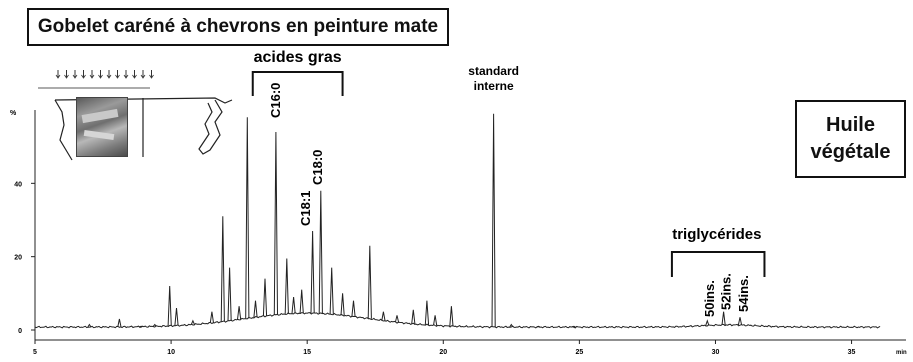 Image resolution: width=913 pixels, height=362 pixels. I want to click on c18-0-label: C18:0, so click(317, 167).